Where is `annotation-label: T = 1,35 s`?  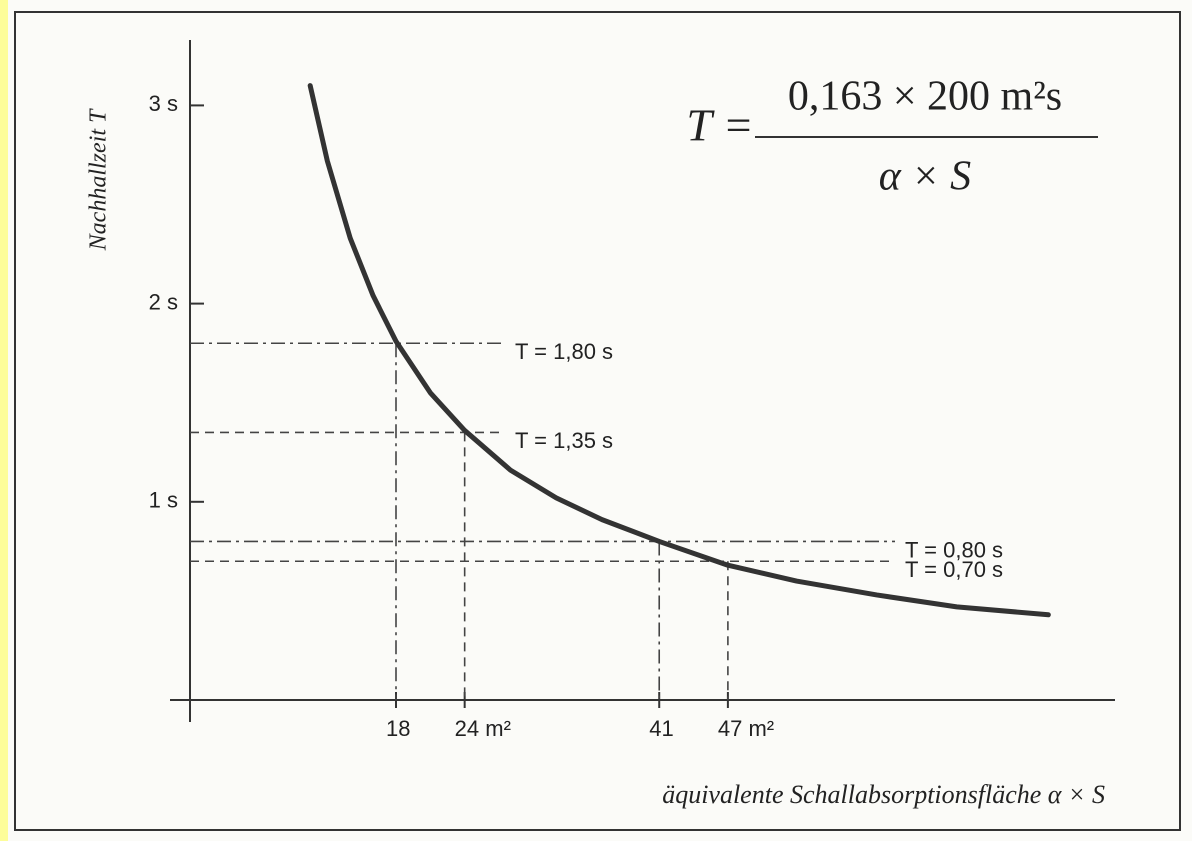
annotation-label: T = 1,35 s is located at coordinates (564, 440).